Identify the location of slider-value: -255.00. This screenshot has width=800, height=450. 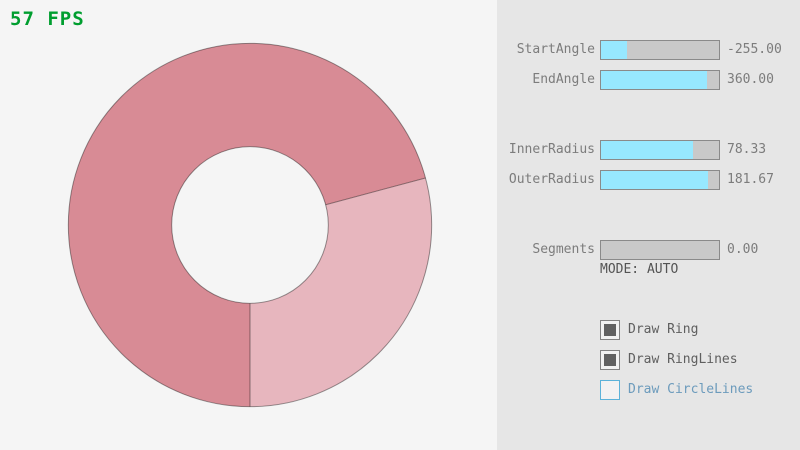
(754, 49).